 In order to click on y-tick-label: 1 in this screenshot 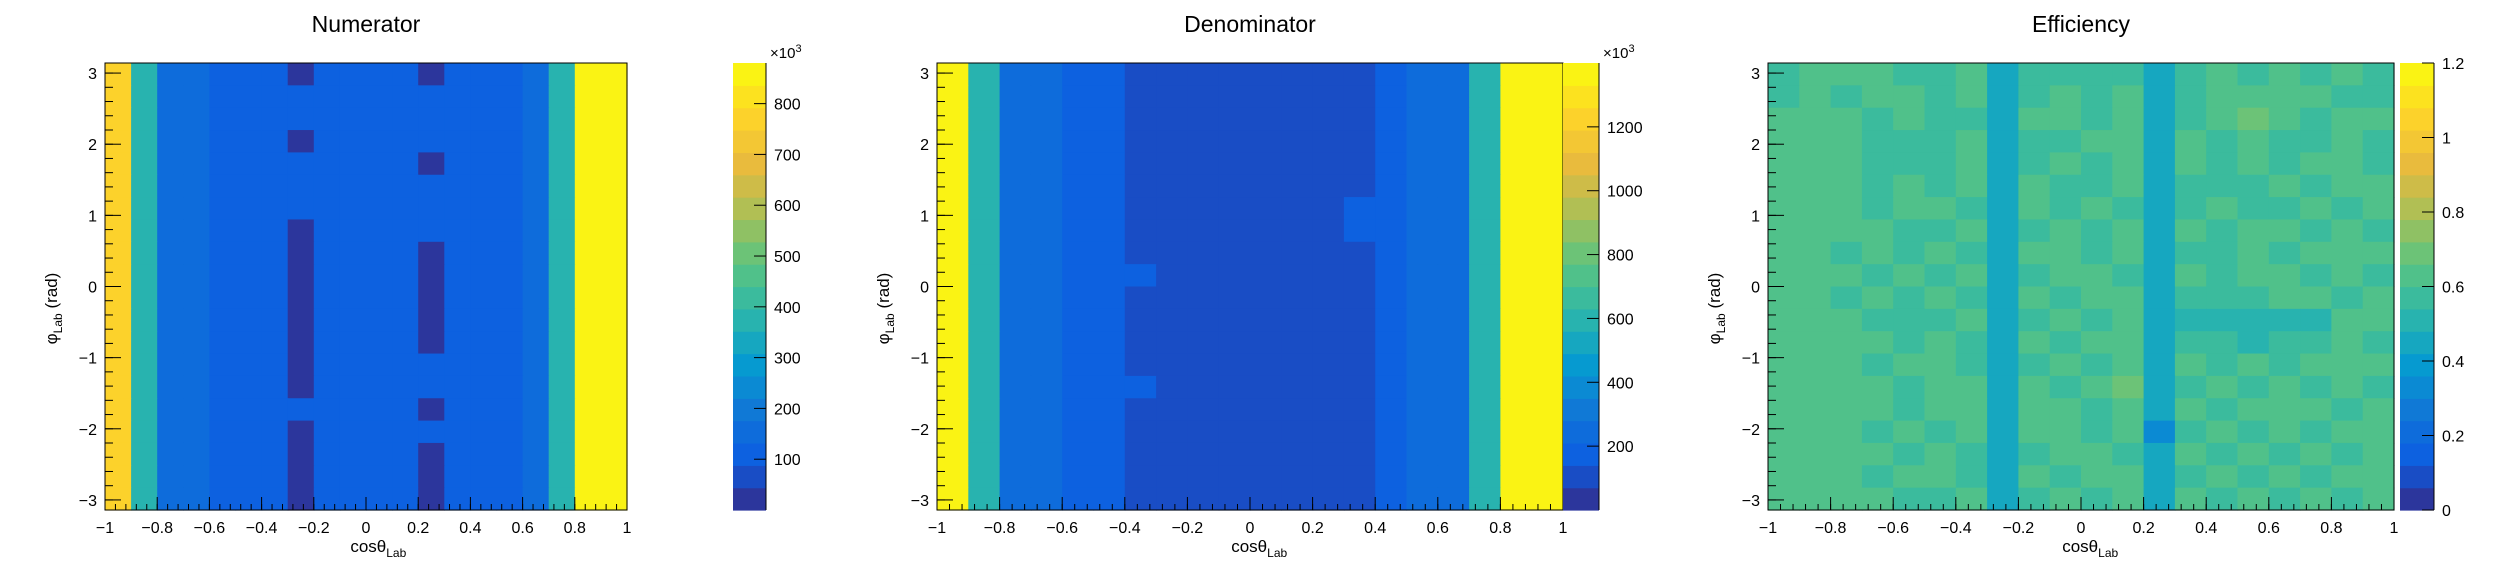, I will do `click(92, 216)`.